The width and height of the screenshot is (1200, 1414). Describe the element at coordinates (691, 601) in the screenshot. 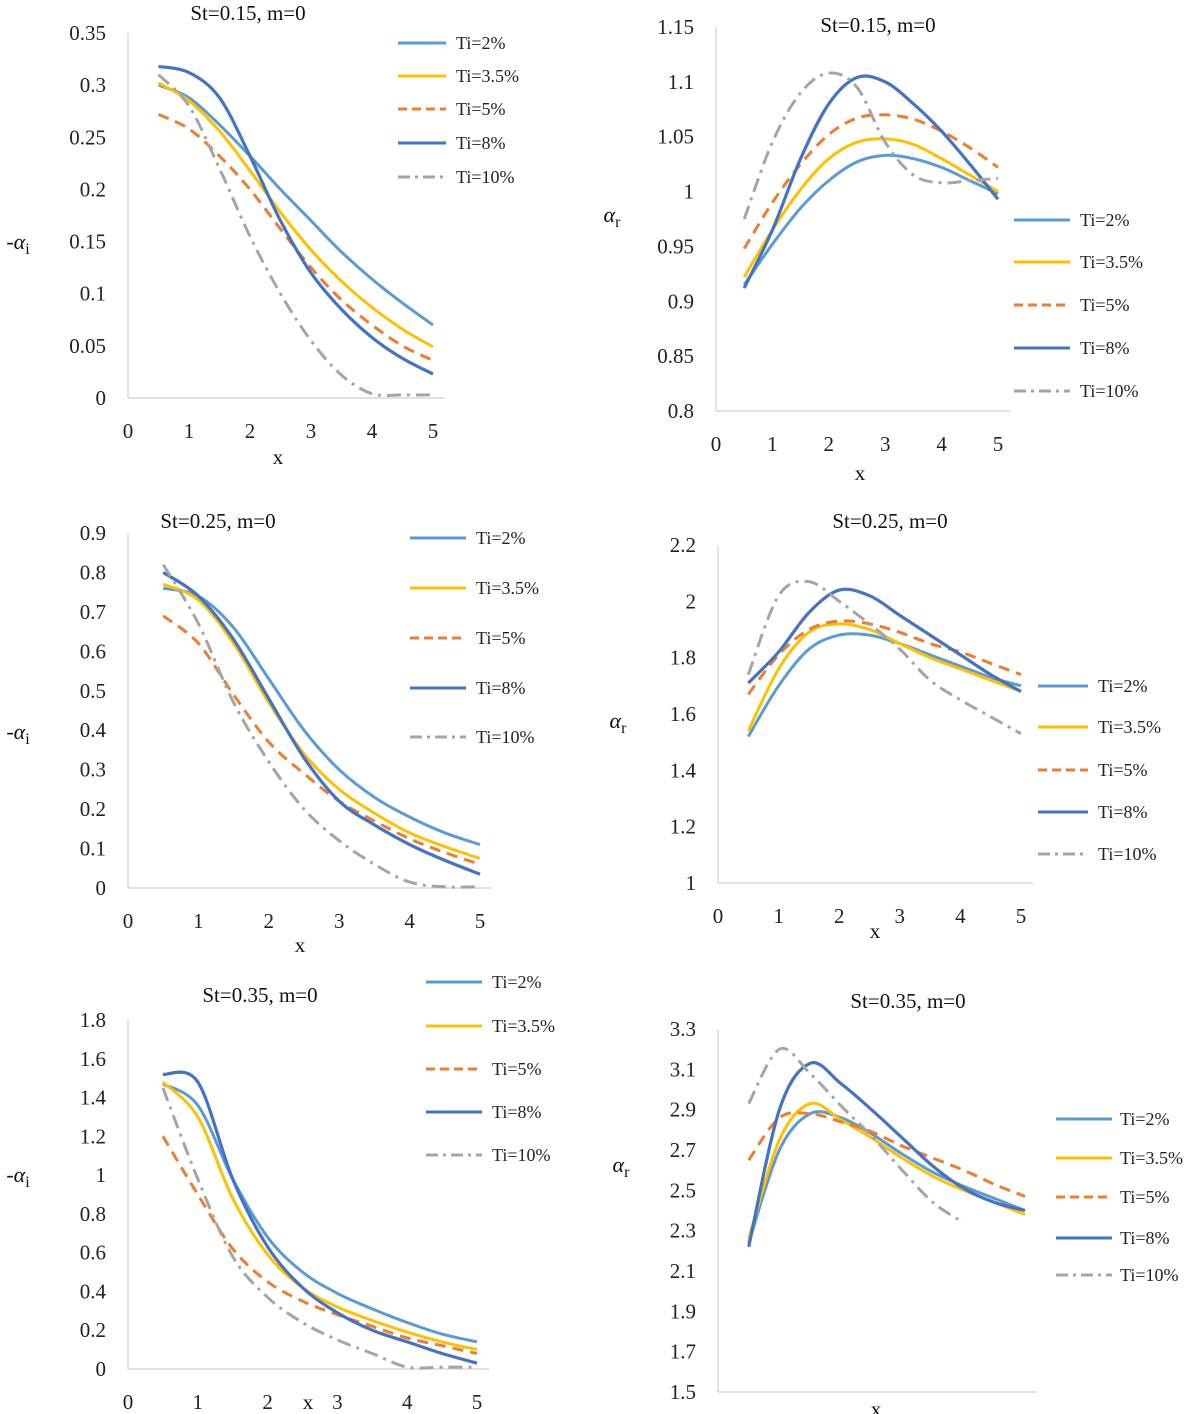

I see `y-tick-label: 2` at that location.